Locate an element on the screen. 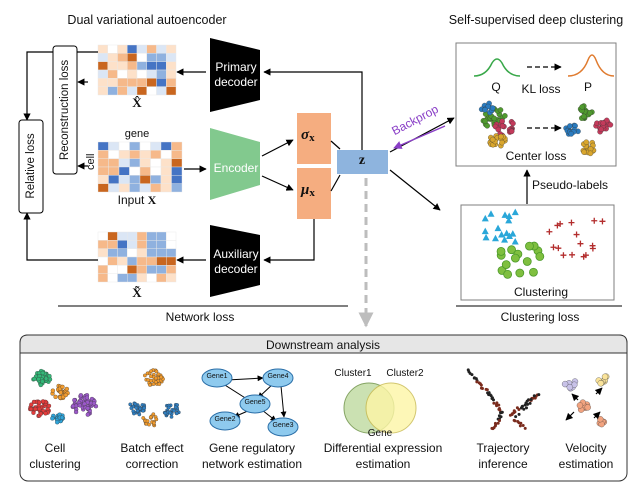  velocity-arrow is located at coordinates (596, 415).